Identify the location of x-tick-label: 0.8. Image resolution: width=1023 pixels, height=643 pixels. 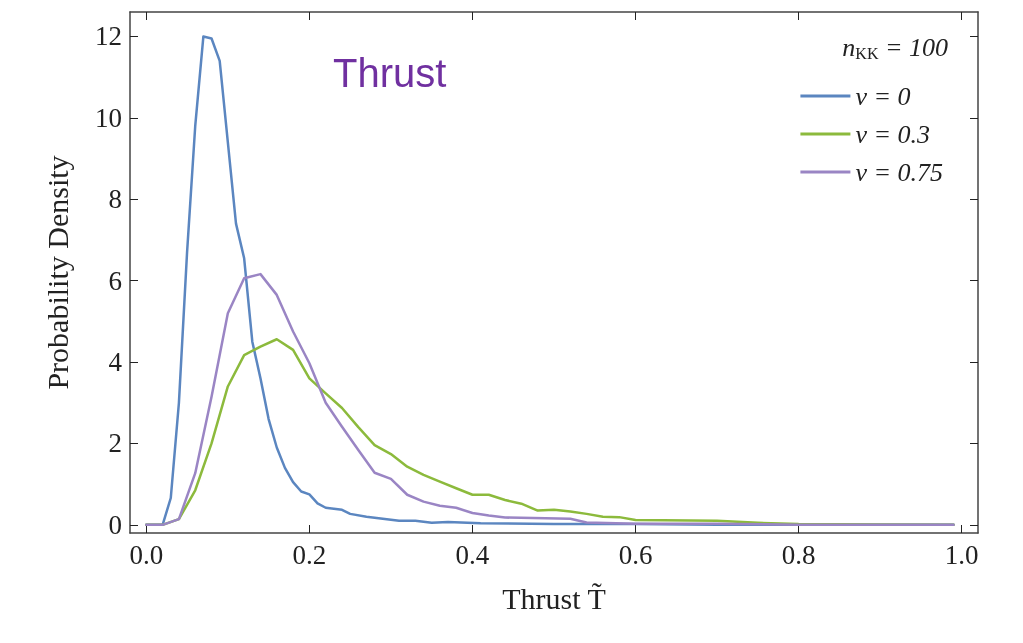
(798, 554).